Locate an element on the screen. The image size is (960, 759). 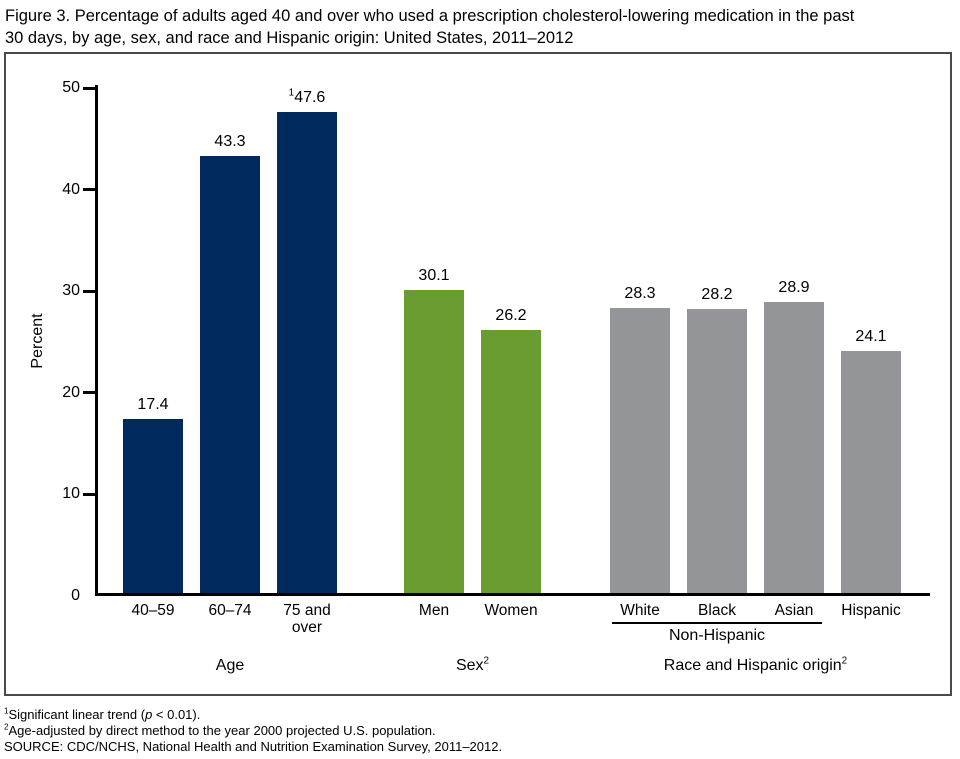
footnote-1-italic-p: p is located at coordinates (149, 714).